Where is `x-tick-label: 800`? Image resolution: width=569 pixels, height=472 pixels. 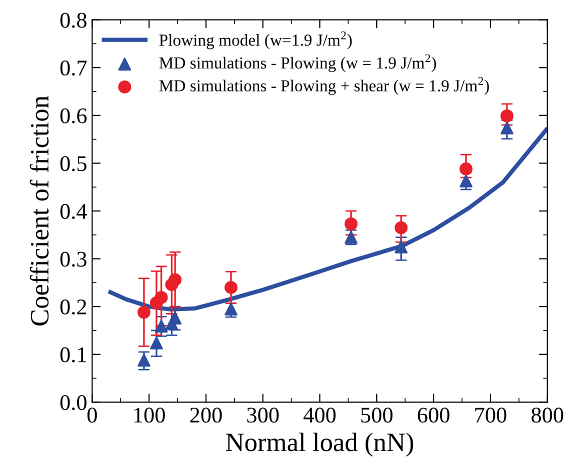 x-tick-label: 800 is located at coordinates (548, 415).